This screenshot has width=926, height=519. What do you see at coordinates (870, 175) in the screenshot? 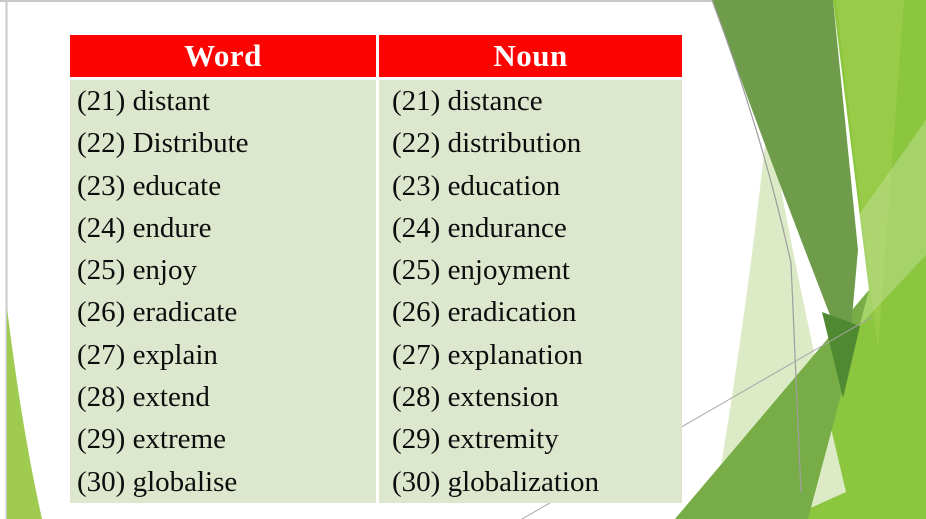
I see `accent-triangle-bright-band` at bounding box center [870, 175].